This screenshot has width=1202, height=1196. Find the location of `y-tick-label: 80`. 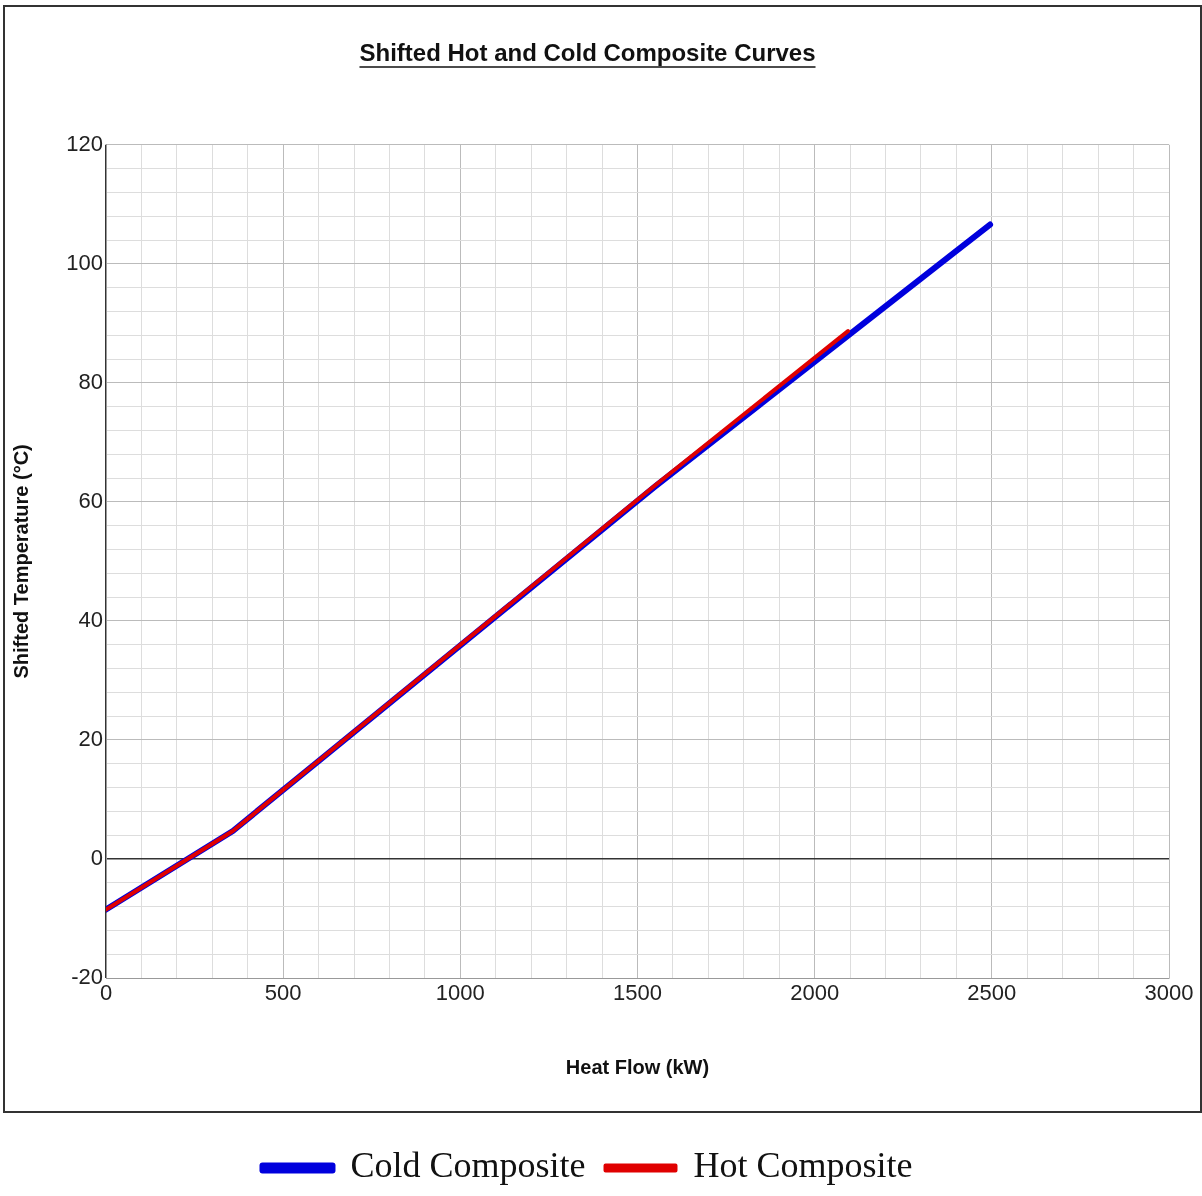

y-tick-label: 80 is located at coordinates (90, 381).